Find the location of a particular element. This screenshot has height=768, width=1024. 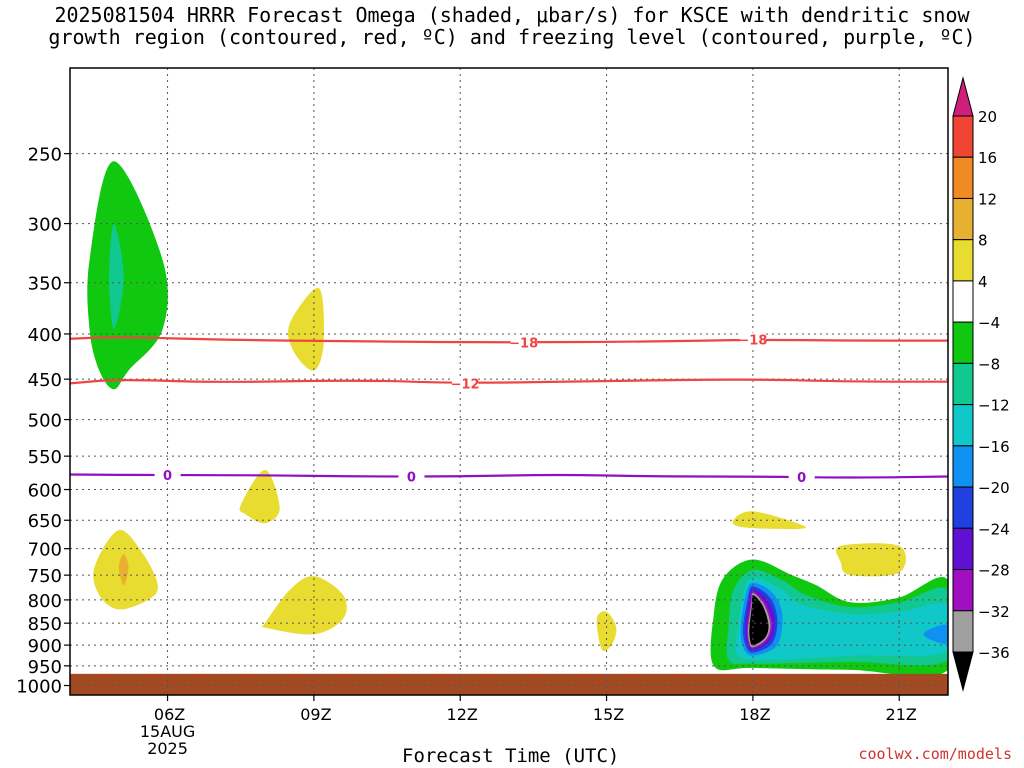

source-credit: coolwx.com/models is located at coordinates (935, 754).